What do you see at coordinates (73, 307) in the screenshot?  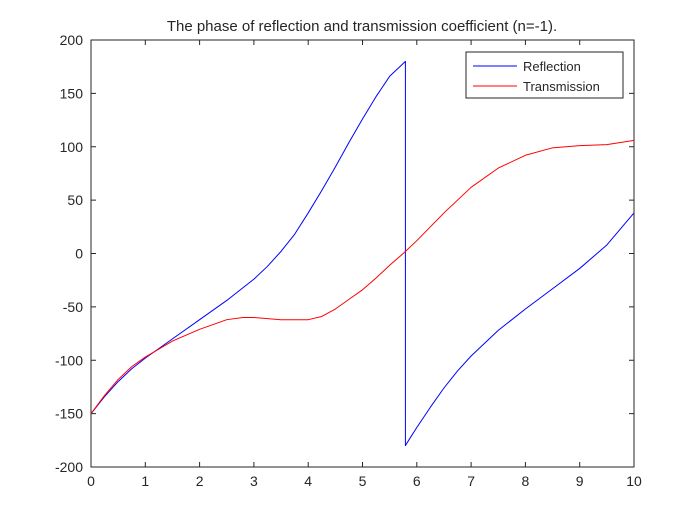 I see `y-tick-label: -50` at bounding box center [73, 307].